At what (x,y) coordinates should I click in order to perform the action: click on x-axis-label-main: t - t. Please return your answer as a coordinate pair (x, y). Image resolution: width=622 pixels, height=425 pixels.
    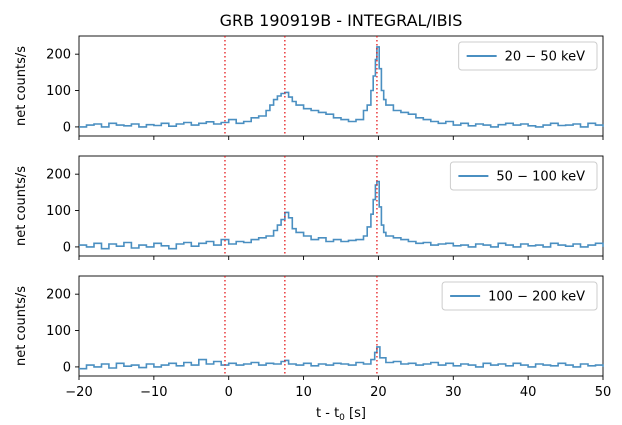
    Looking at the image, I should click on (327, 413).